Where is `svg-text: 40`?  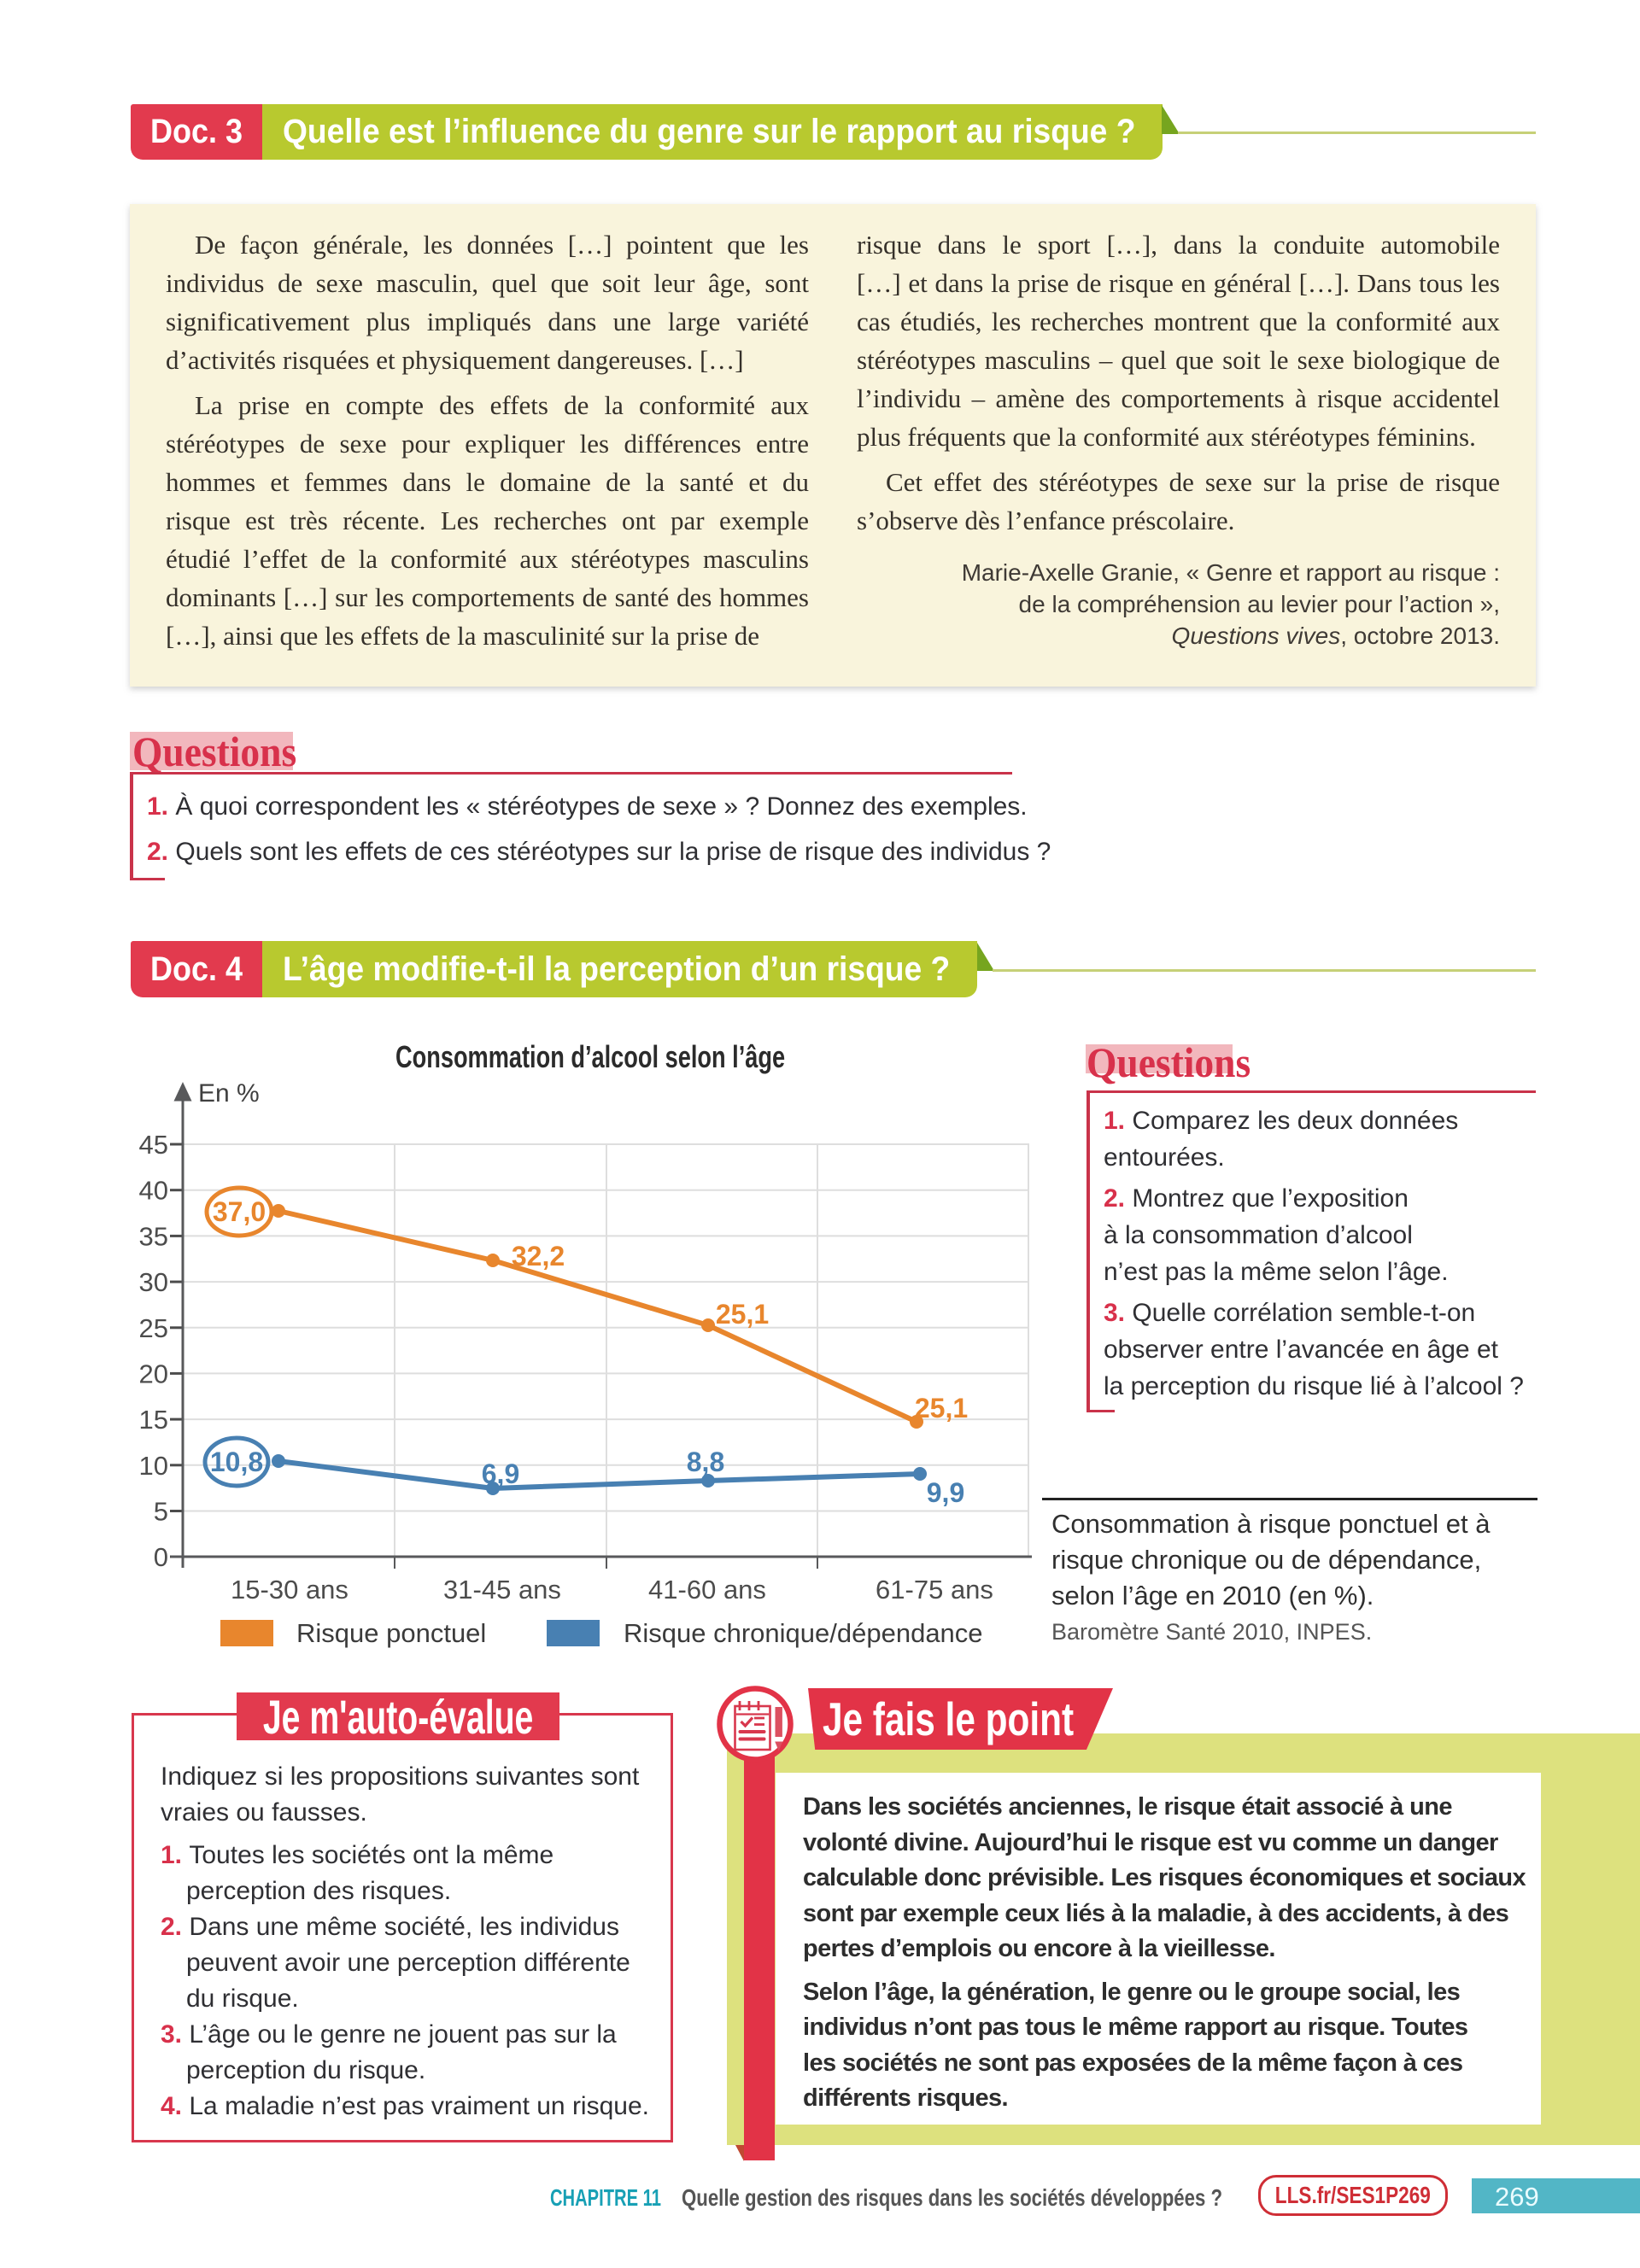
svg-text: 40 is located at coordinates (153, 1191).